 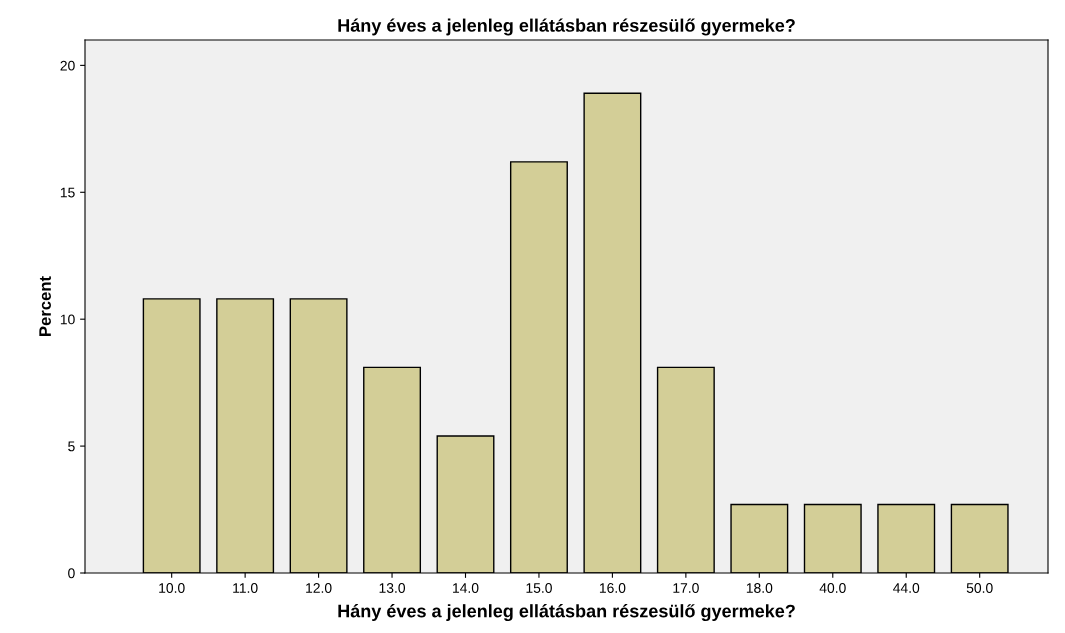 What do you see at coordinates (539, 588) in the screenshot?
I see `x-tick-label: 15.0` at bounding box center [539, 588].